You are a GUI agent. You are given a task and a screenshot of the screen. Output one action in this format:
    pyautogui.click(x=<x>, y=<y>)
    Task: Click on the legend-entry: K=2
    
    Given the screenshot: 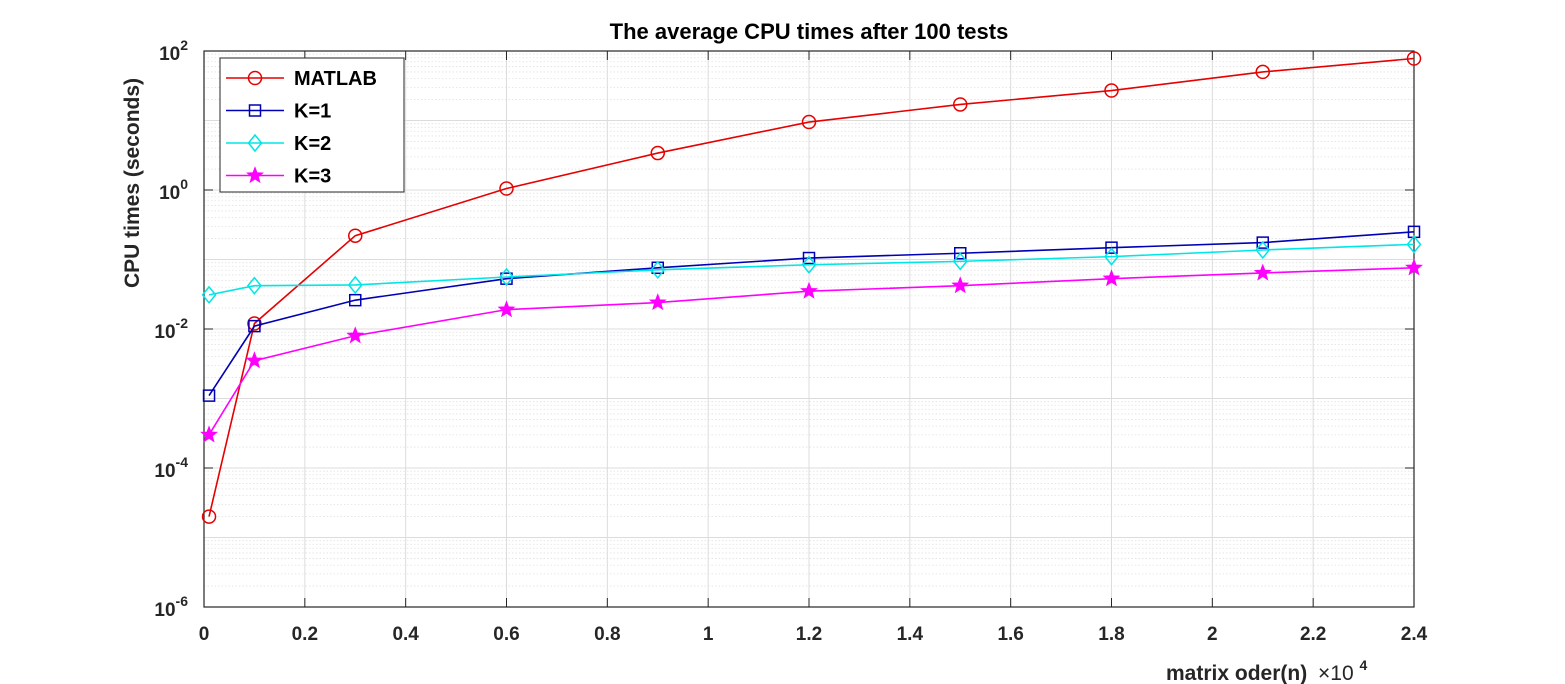 What is the action you would take?
    pyautogui.click(x=278, y=144)
    